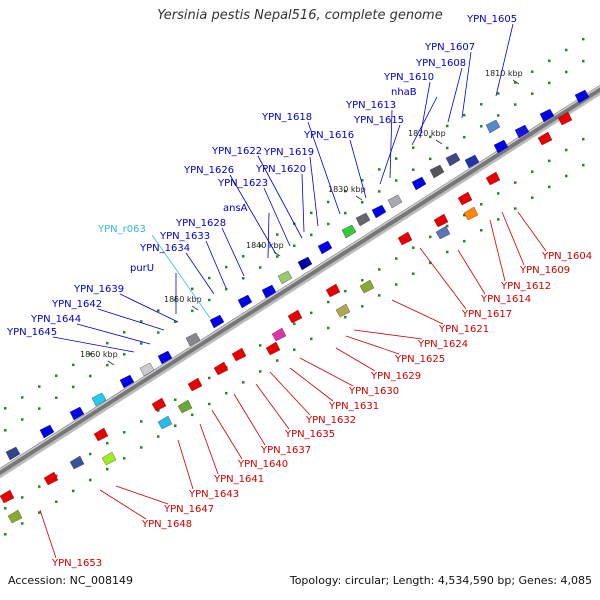 Image resolution: width=600 pixels, height=600 pixels. I want to click on gene-label-forward: YPN_1605, so click(491, 19).